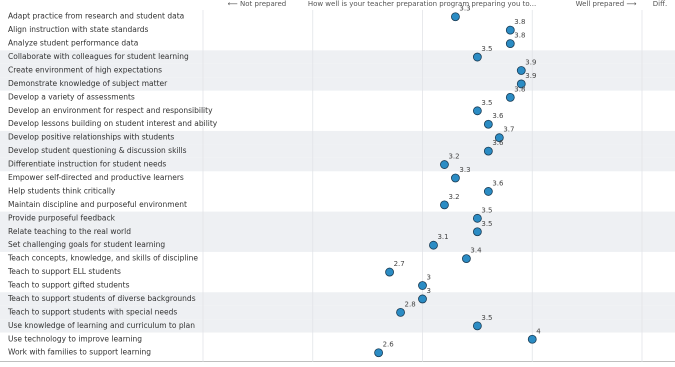 Image resolution: width=675 pixels, height=367 pixels. Describe the element at coordinates (442, 237) in the screenshot. I see `value-label: 3.1` at that location.